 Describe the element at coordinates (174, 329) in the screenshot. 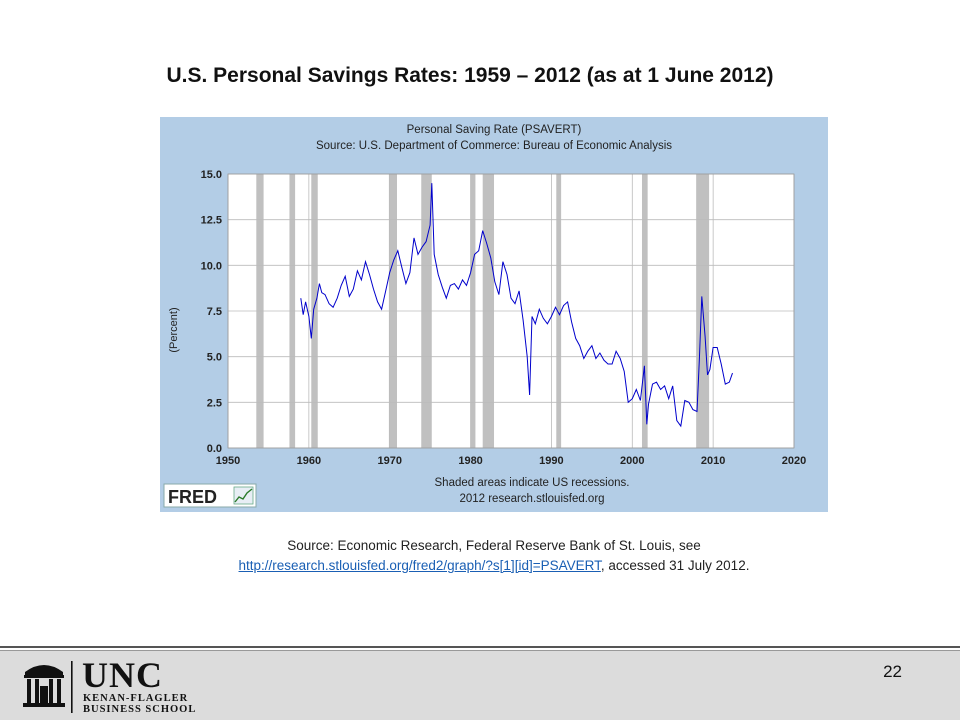

I see `y-axis-label: (Percent)` at that location.